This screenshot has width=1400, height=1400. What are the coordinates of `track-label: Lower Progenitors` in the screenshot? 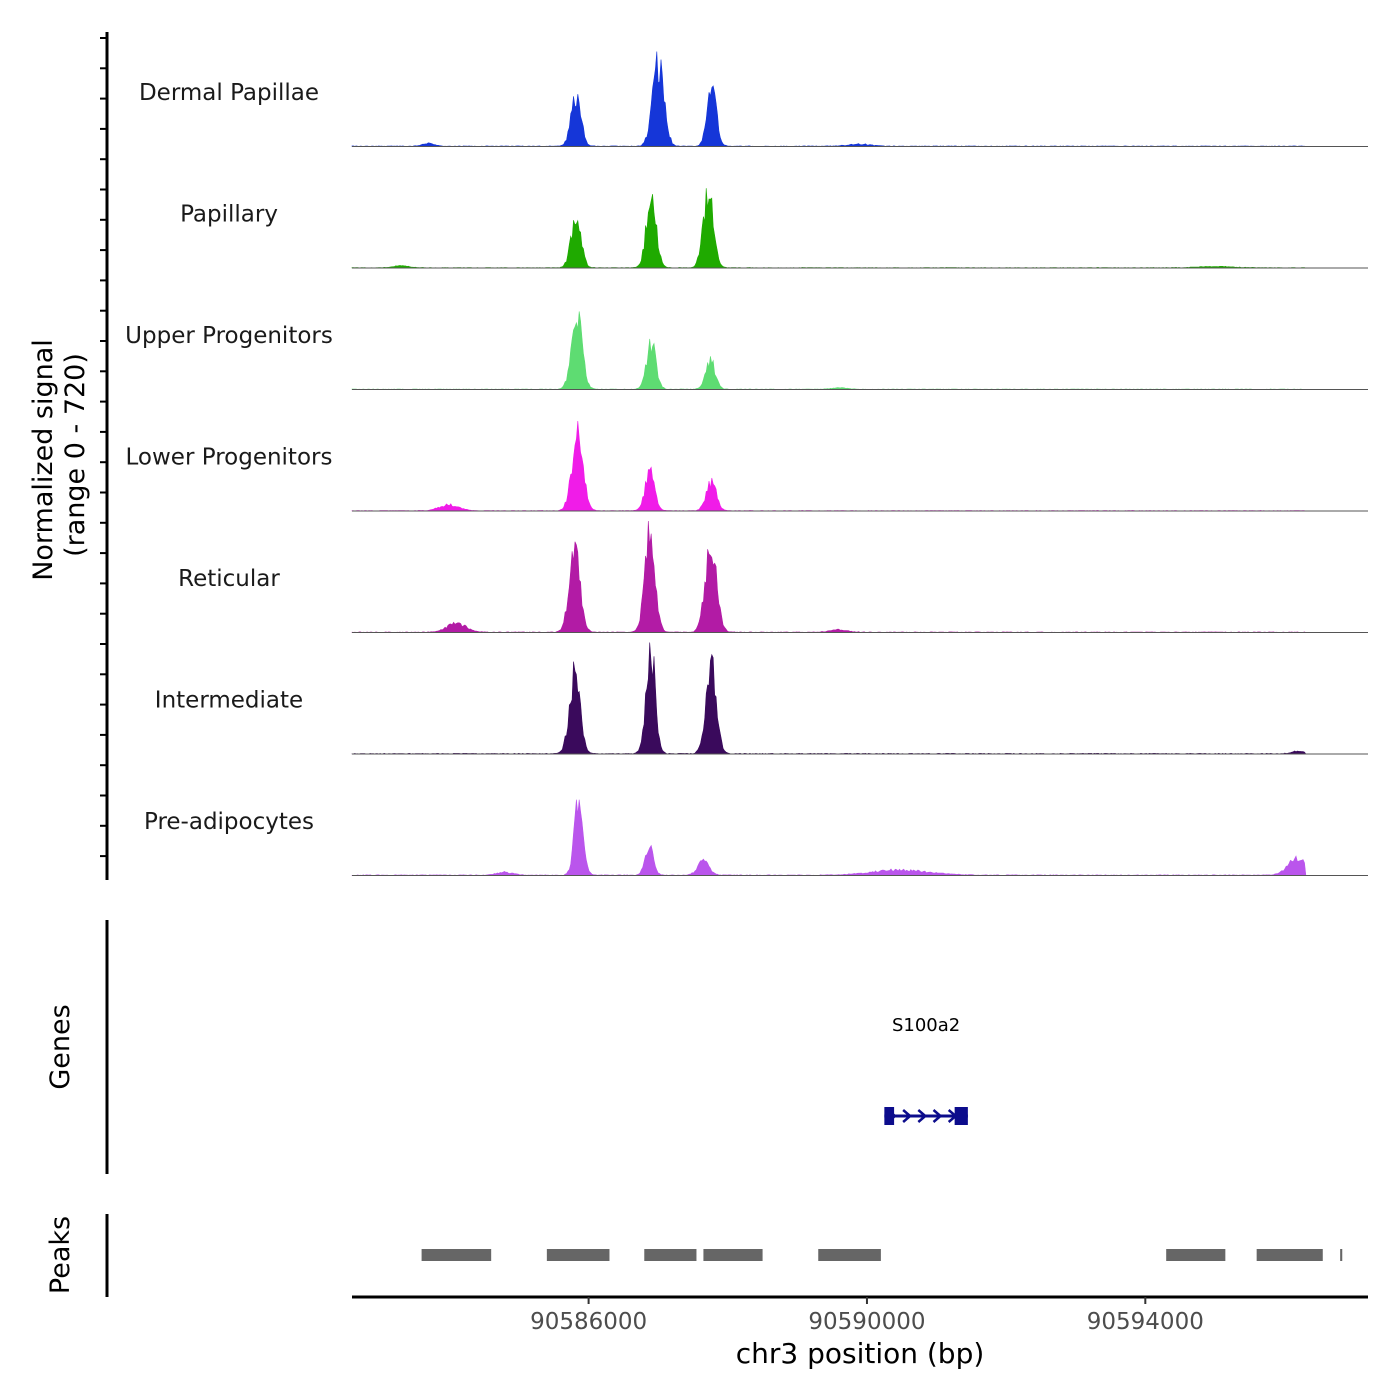 It's located at (229, 458).